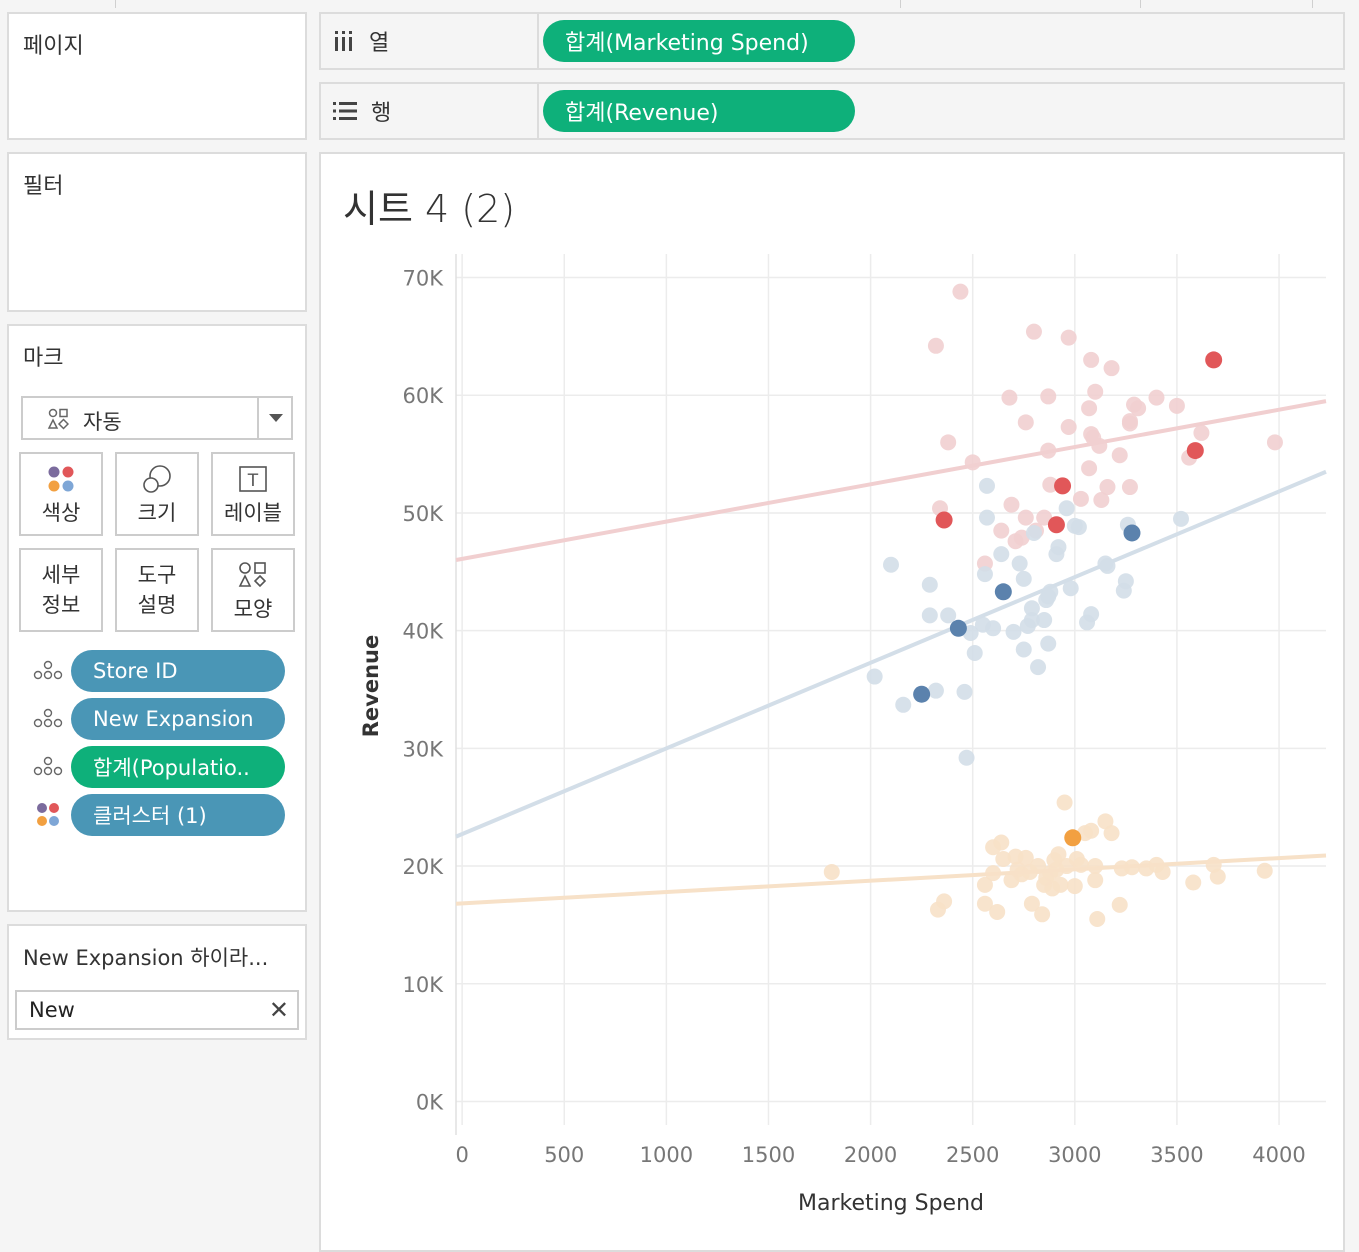  I want to click on new-expansion-pill-label: New Expansion, so click(173, 719).